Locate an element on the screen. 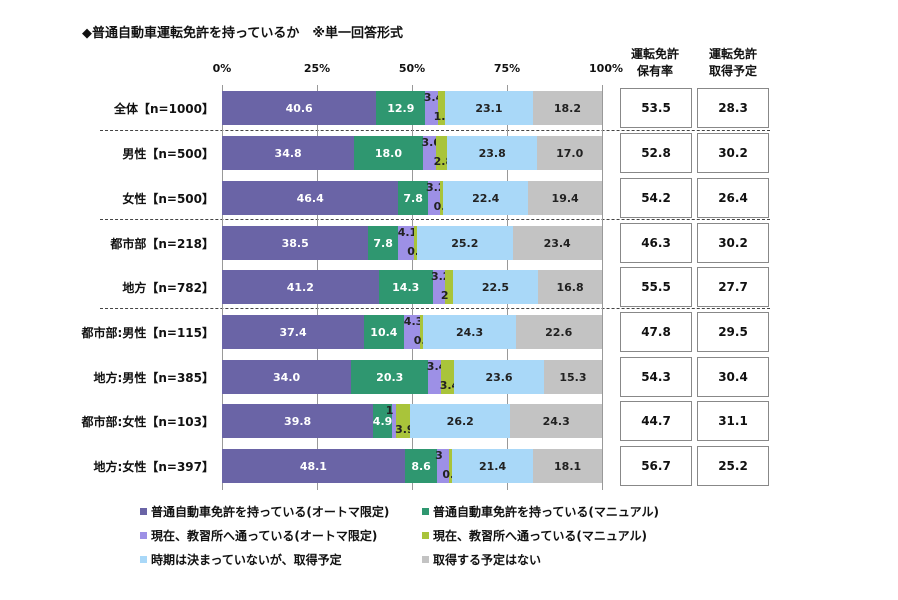 The width and height of the screenshot is (898, 600). bar-segment: 23.1 is located at coordinates (489, 108).